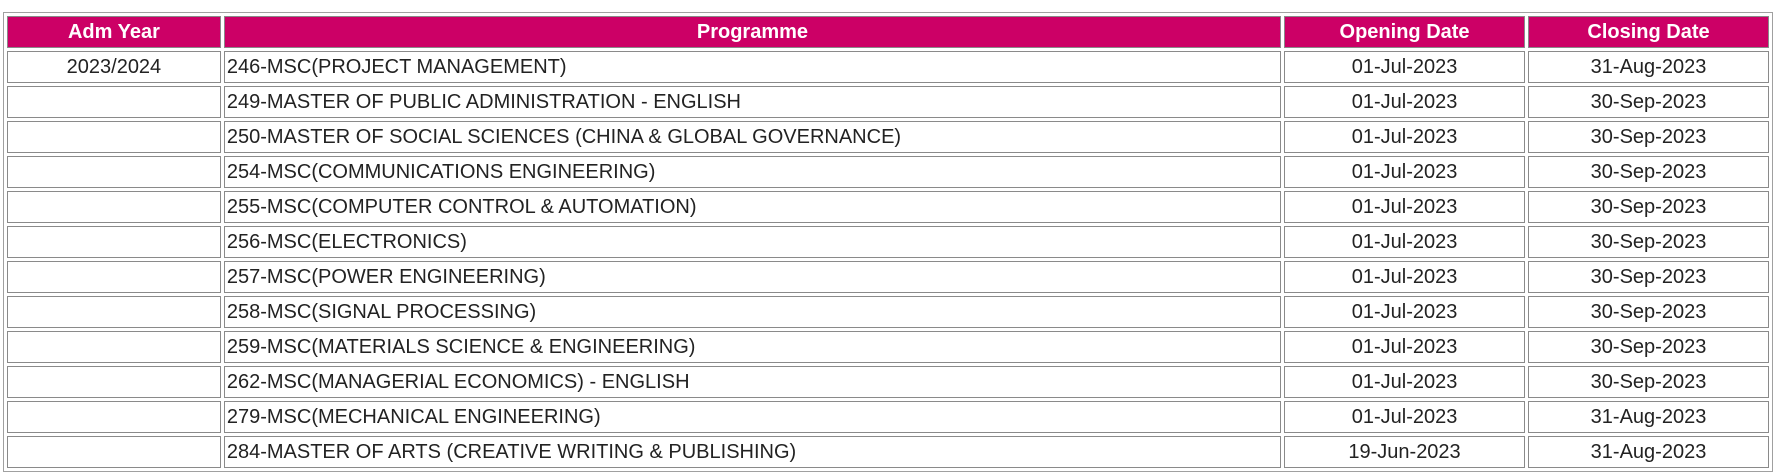  I want to click on cell-programme: 257-MSC(POWER ENGINEERING), so click(752, 277).